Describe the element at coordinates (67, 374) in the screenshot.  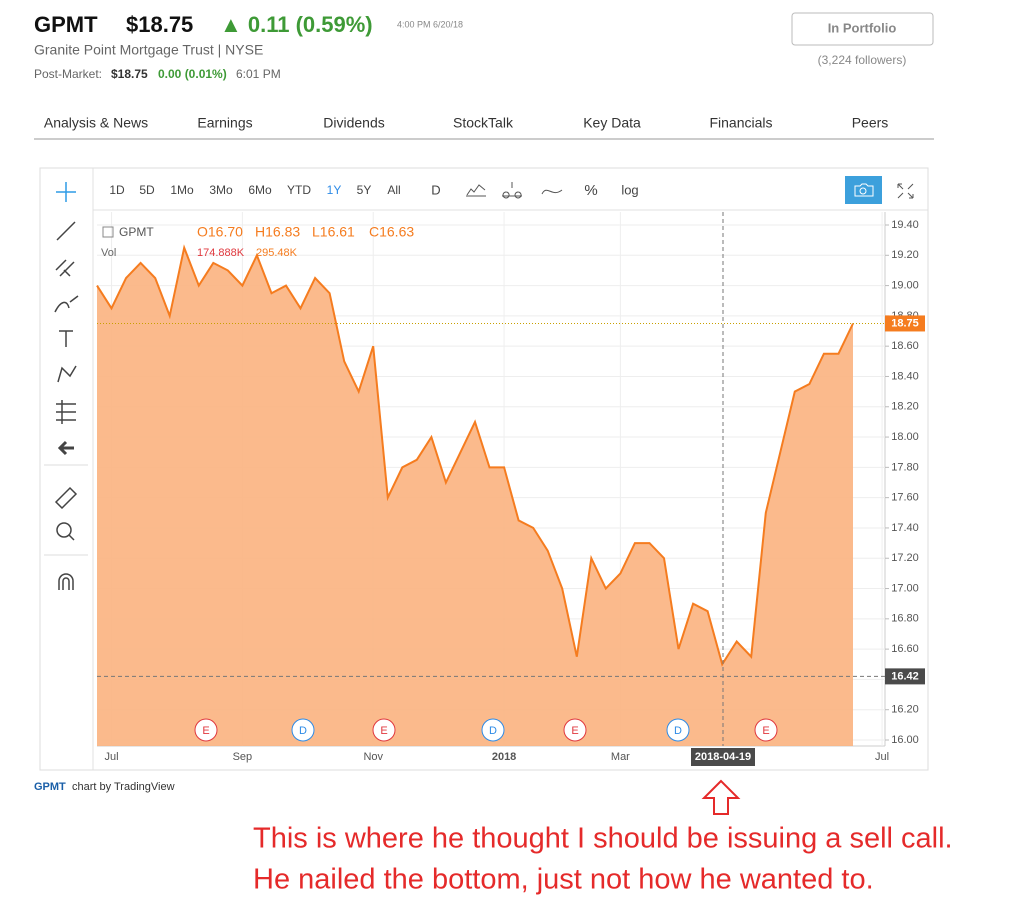
I see `pattern-tool` at that location.